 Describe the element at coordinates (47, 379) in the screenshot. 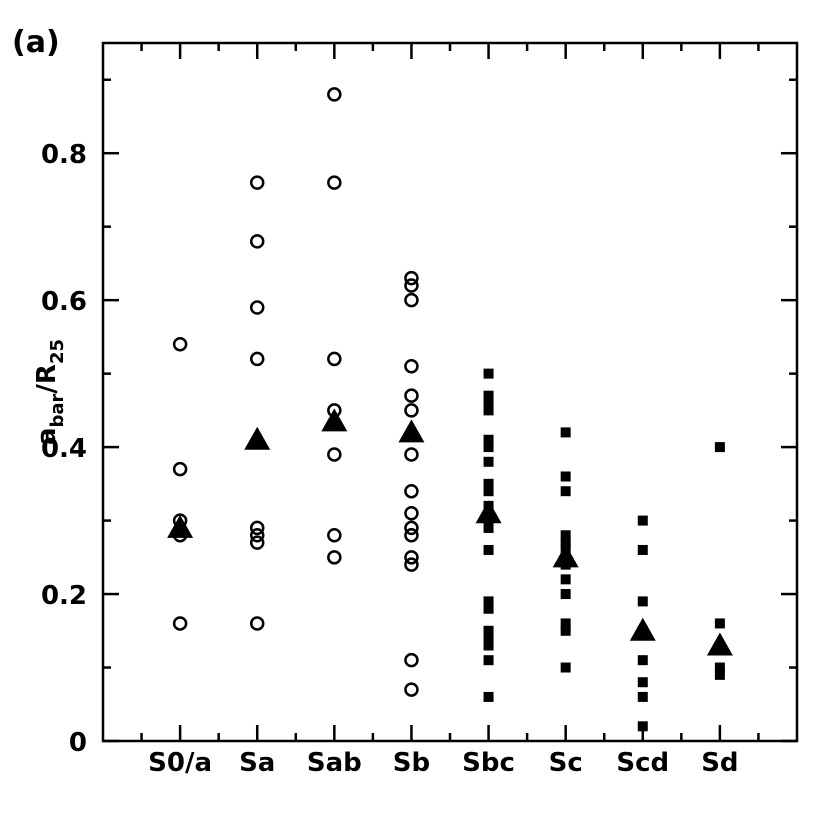

I see `y-label-part: /R` at that location.